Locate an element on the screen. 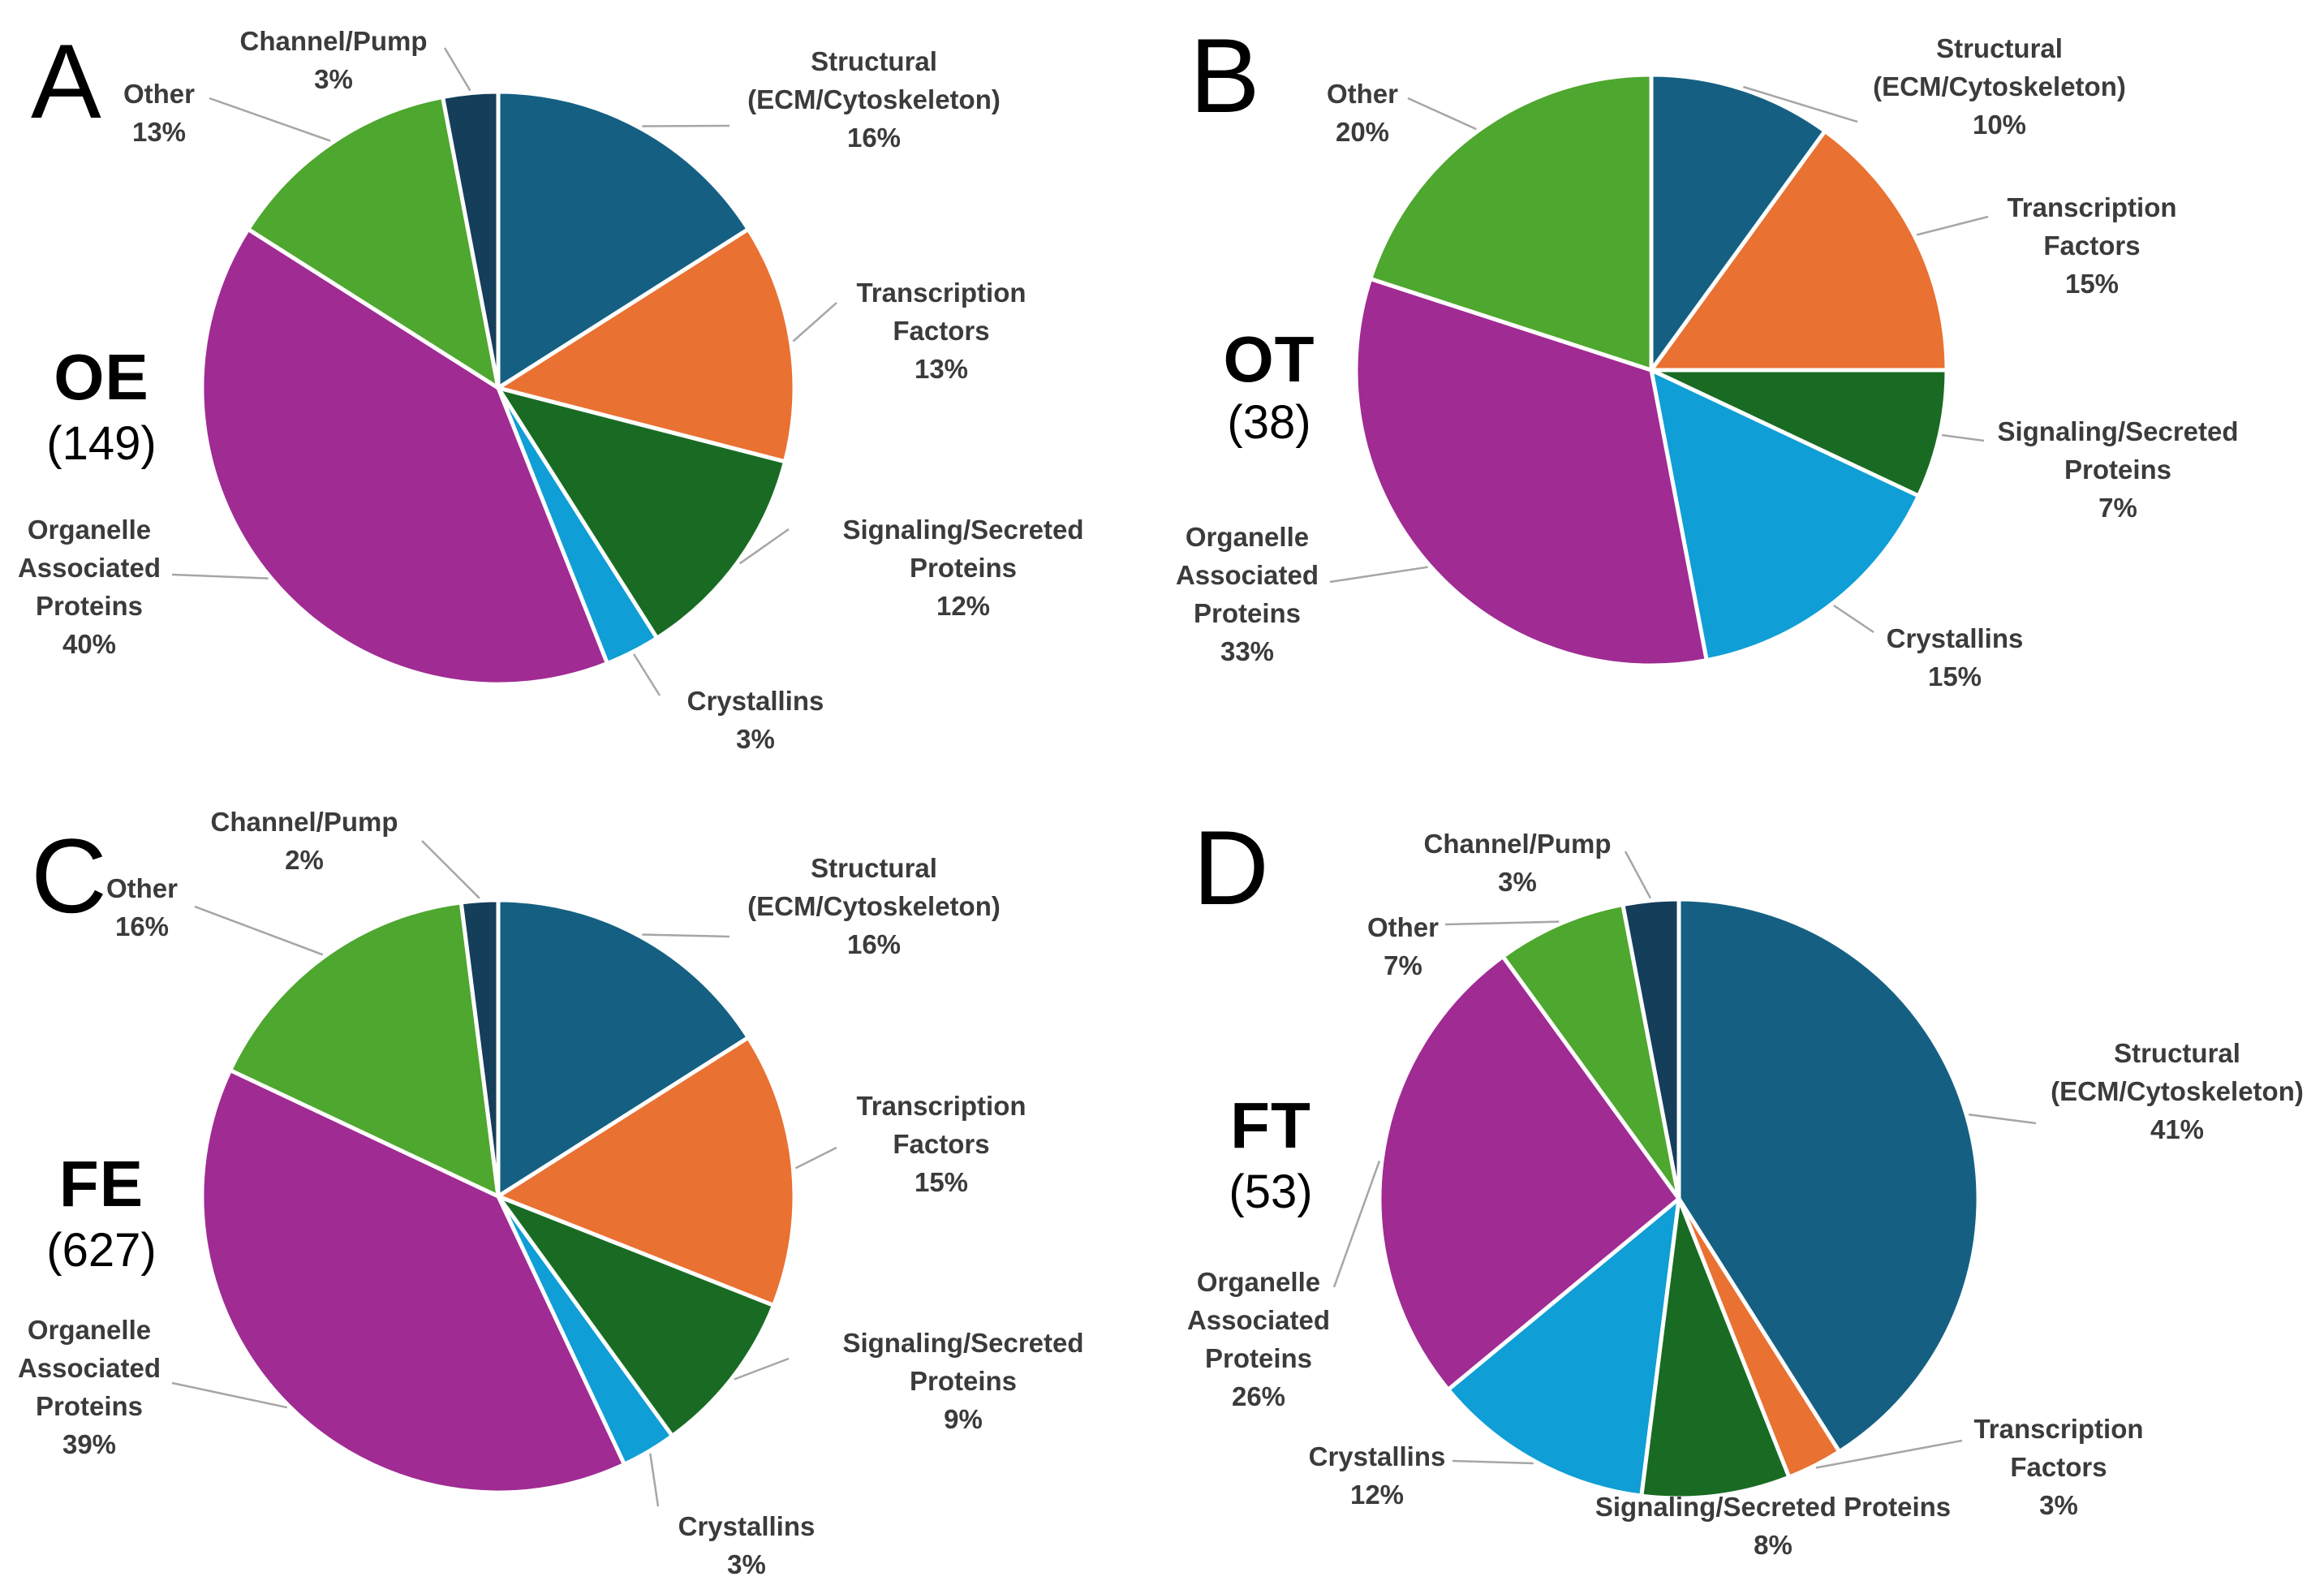 This screenshot has height=1581, width=2324. slice-percent-crystallins: 15% is located at coordinates (1955, 676).